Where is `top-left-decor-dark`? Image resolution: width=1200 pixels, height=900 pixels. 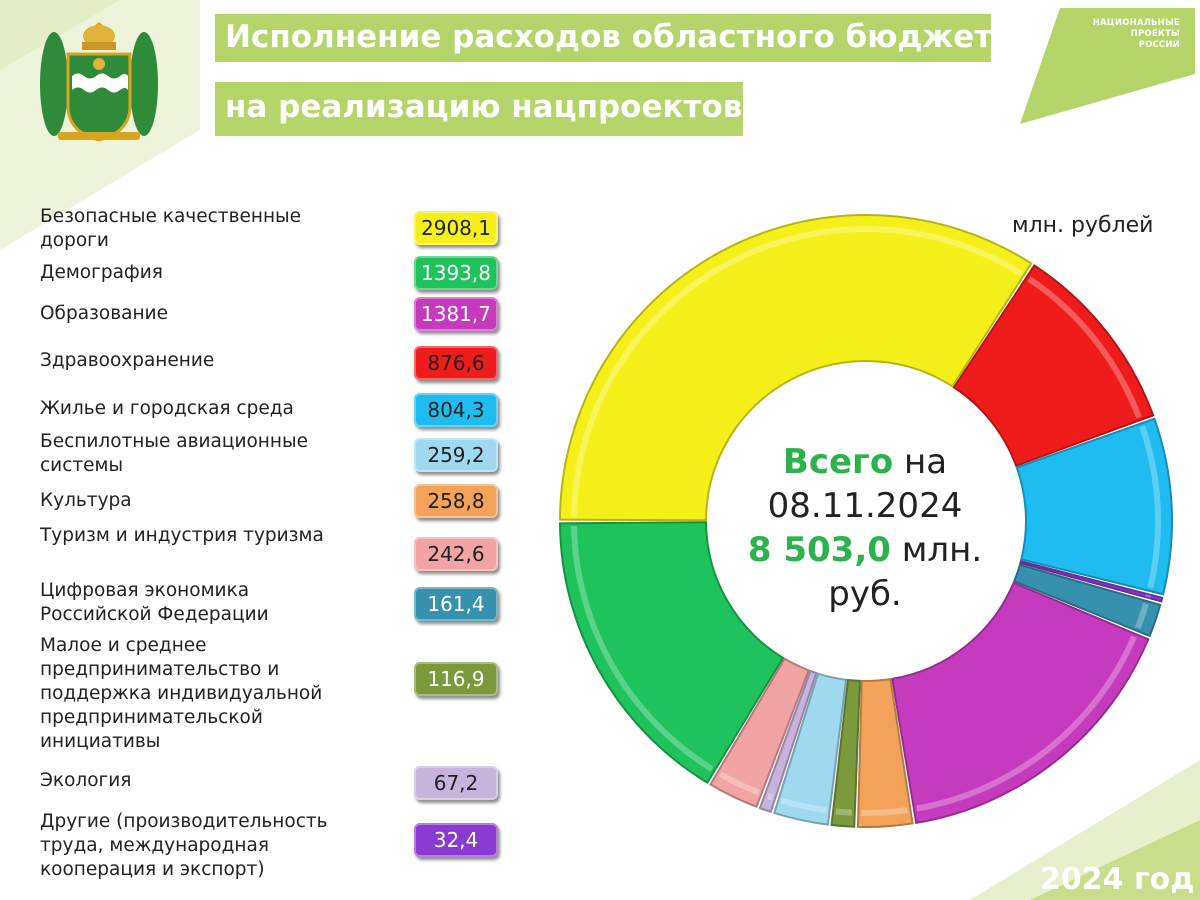
top-left-decor-dark is located at coordinates (60, 35).